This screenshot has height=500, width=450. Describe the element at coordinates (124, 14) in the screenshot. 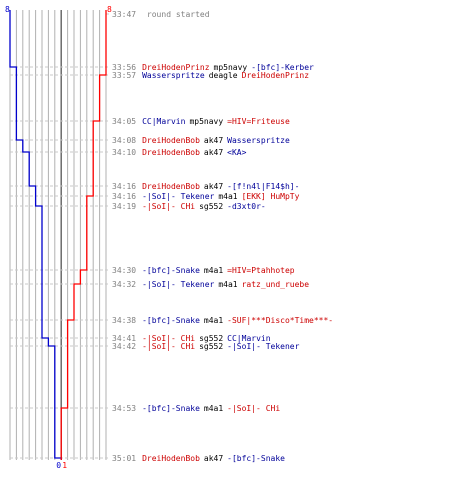

I see `row-time: 33:47` at that location.